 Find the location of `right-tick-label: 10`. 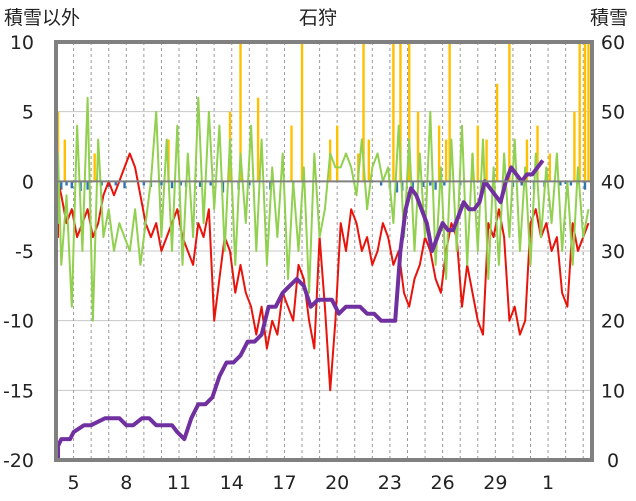

right-tick-label: 10 is located at coordinates (613, 391).